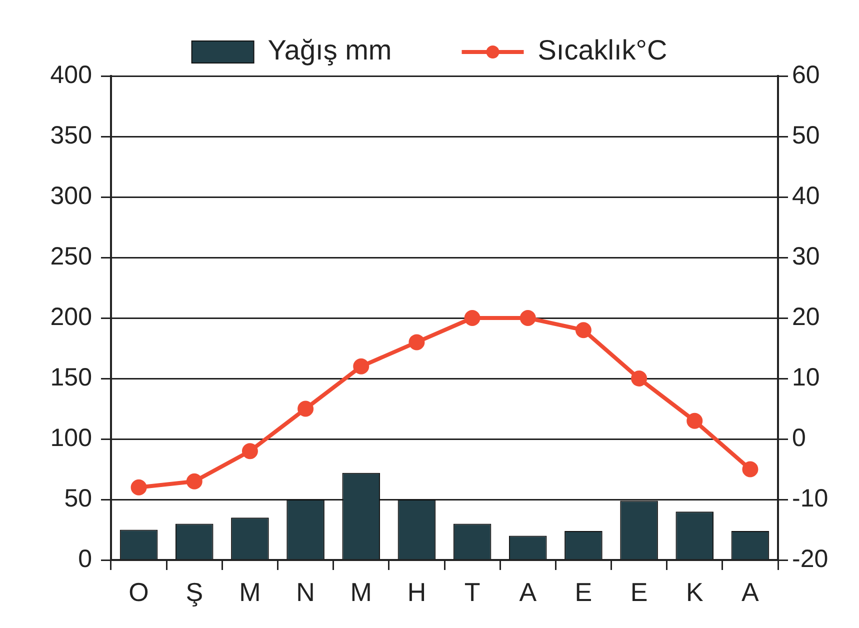 This screenshot has width=859, height=628. What do you see at coordinates (810, 498) in the screenshot?
I see `y2-tick-label: -10` at bounding box center [810, 498].